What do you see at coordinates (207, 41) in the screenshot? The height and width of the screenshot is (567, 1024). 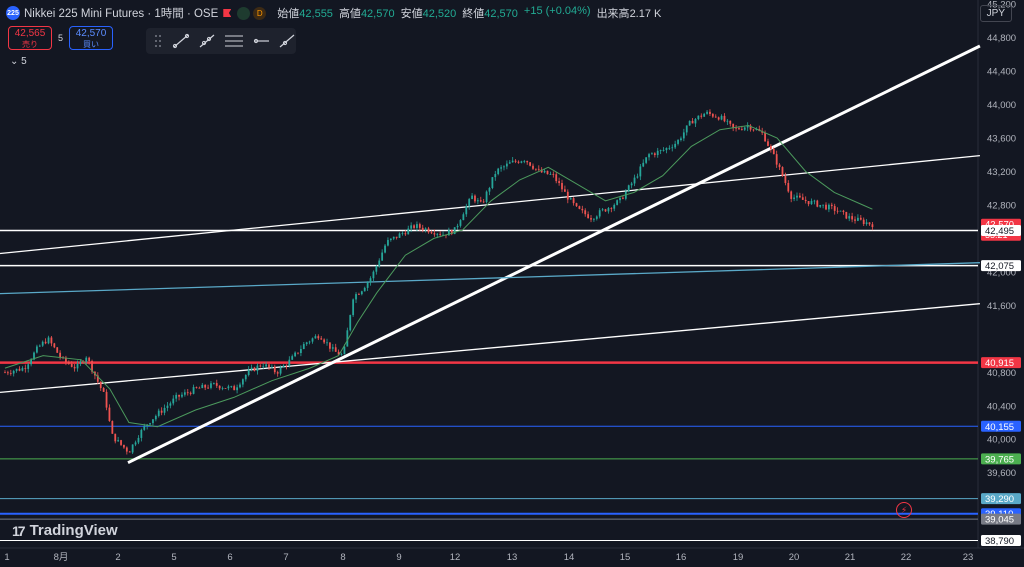 I see `ray-tool-icon` at bounding box center [207, 41].